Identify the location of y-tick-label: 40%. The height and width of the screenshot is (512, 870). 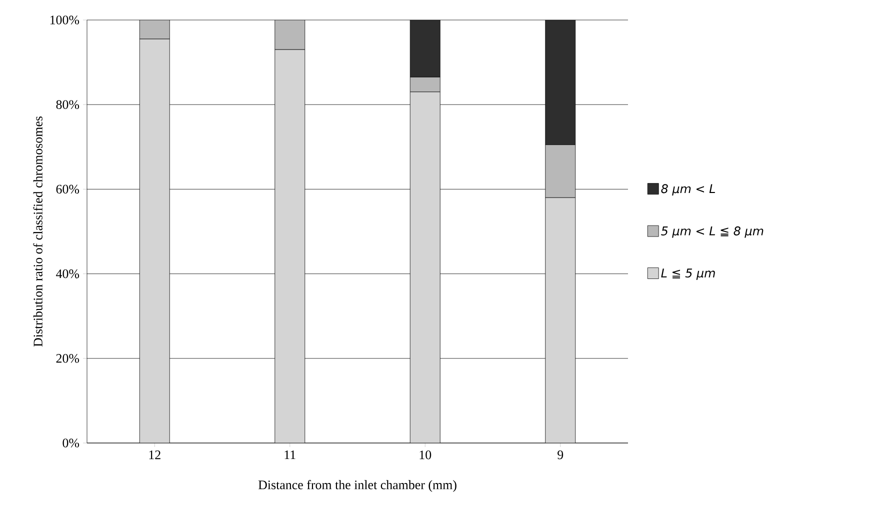
(68, 273).